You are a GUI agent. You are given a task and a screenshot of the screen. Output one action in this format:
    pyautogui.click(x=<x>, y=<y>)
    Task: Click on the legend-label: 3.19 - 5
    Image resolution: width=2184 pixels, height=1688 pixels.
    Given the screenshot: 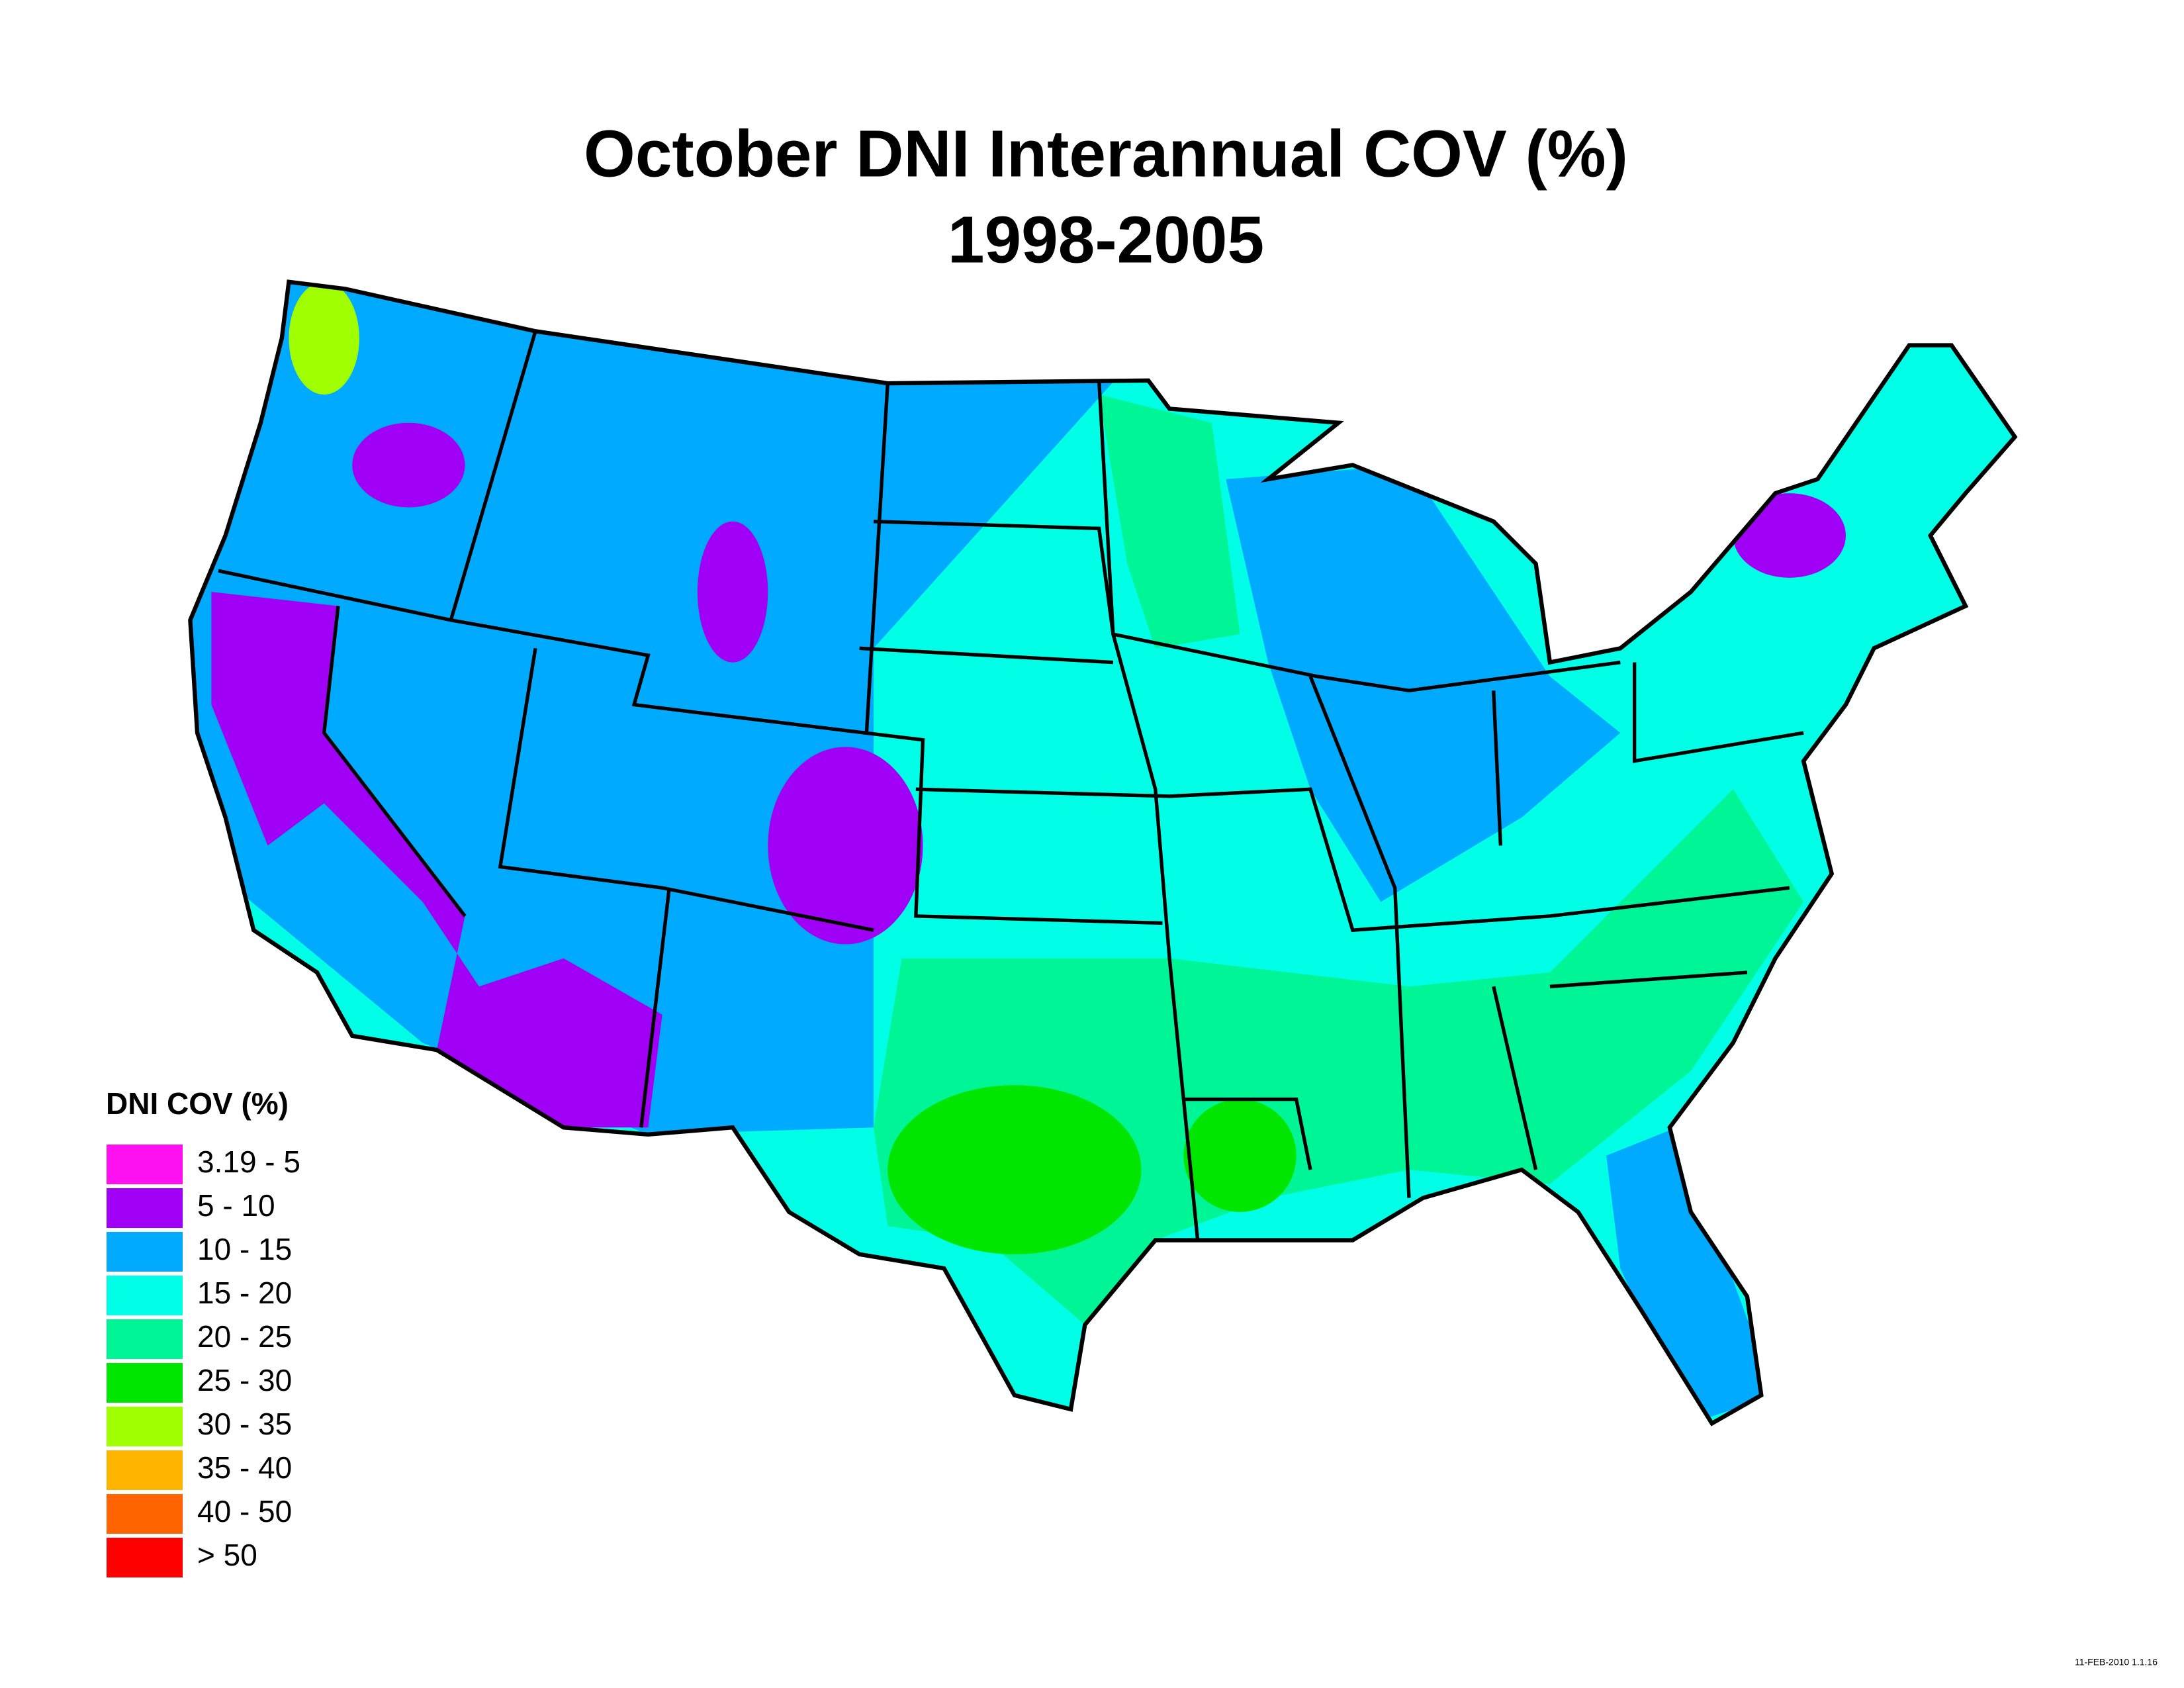 What is the action you would take?
    pyautogui.click(x=248, y=1162)
    